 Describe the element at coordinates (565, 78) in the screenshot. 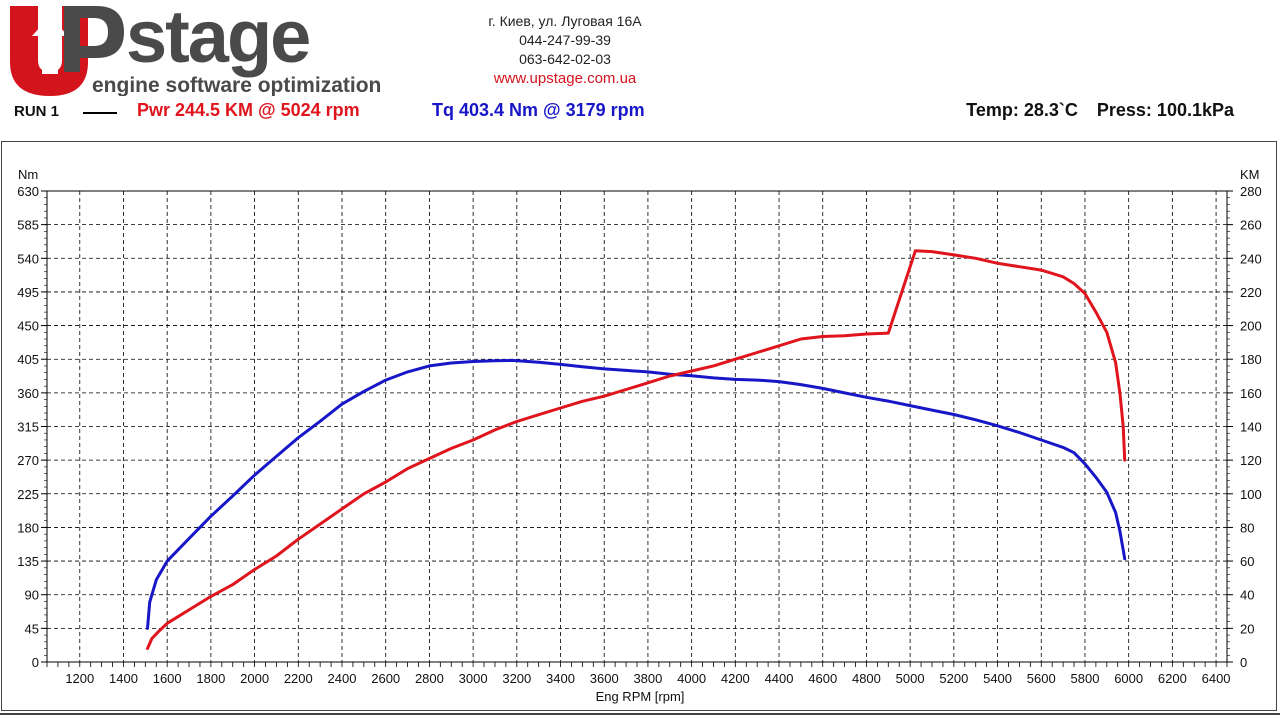

I see `website-link: www.upstage.com.ua` at that location.